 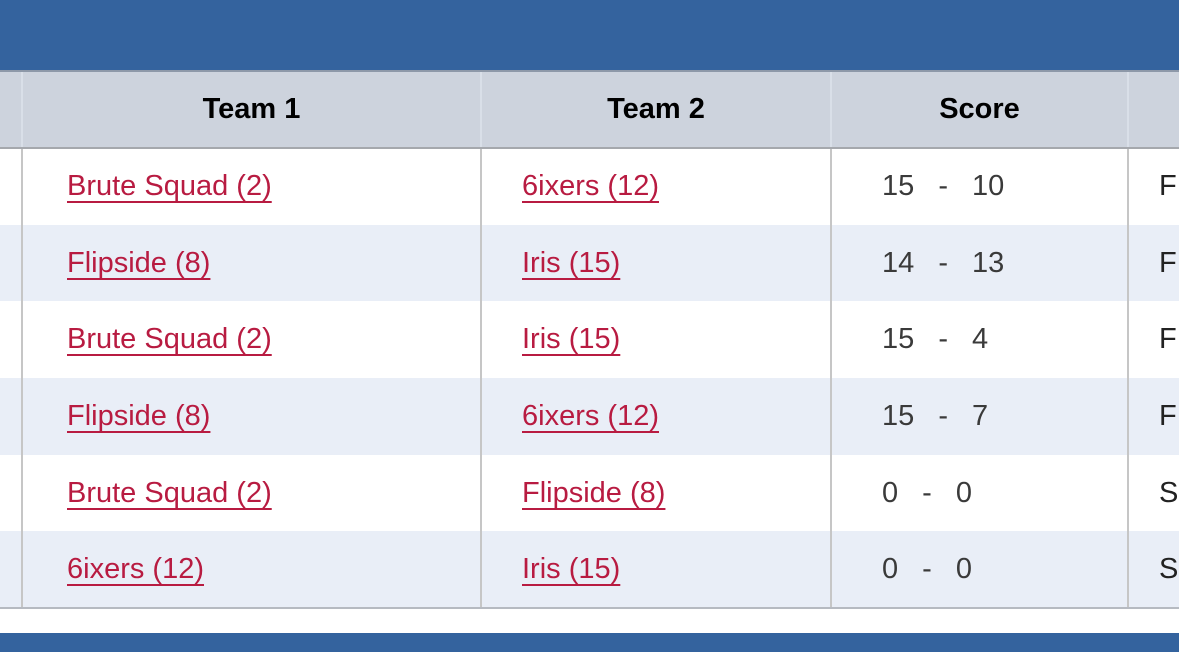 What do you see at coordinates (979, 263) in the screenshot?
I see `score-text: 14 - 13` at bounding box center [979, 263].